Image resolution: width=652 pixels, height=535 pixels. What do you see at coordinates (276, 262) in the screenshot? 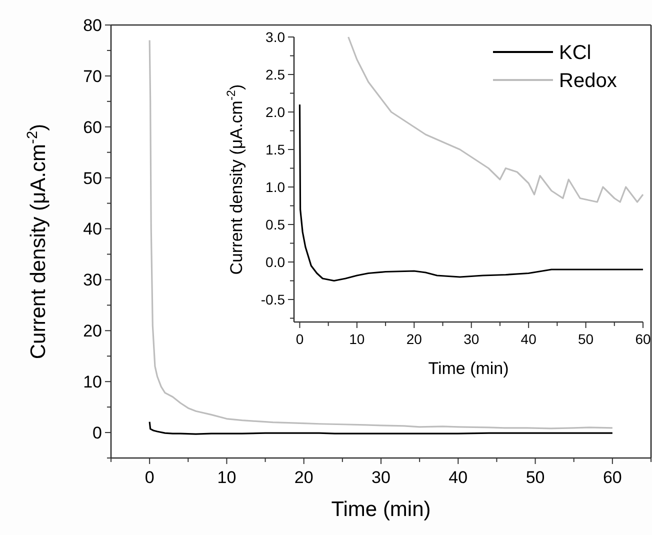
I see `y-tick-label: 0.0` at bounding box center [276, 262].